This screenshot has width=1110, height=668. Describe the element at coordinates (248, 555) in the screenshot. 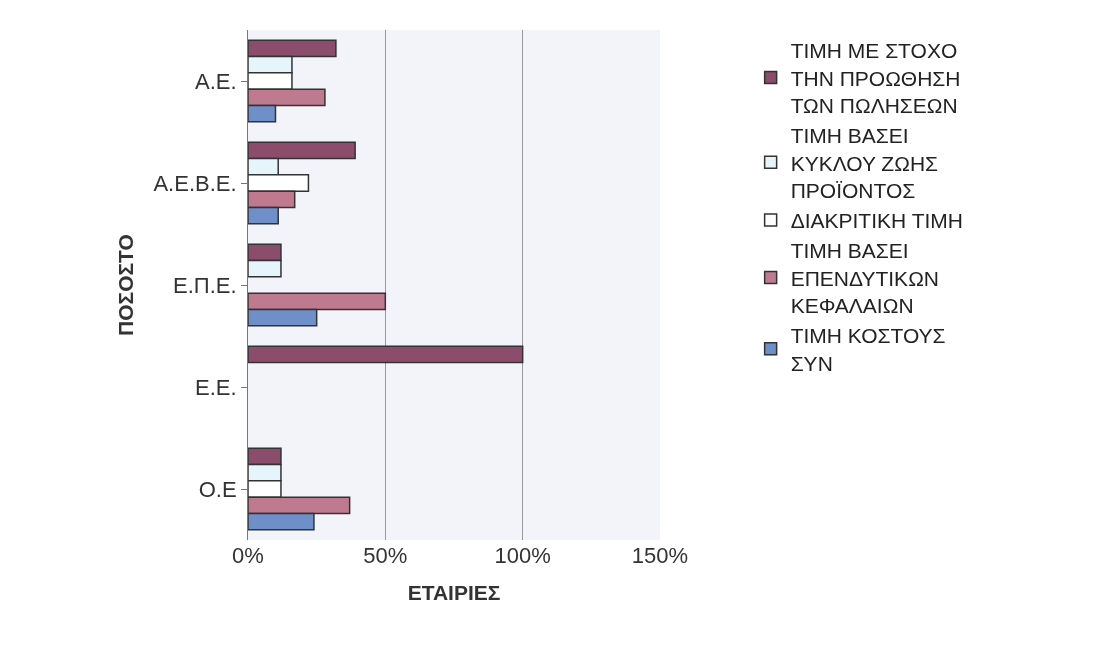

I see `x-tick-label: 0%` at that location.